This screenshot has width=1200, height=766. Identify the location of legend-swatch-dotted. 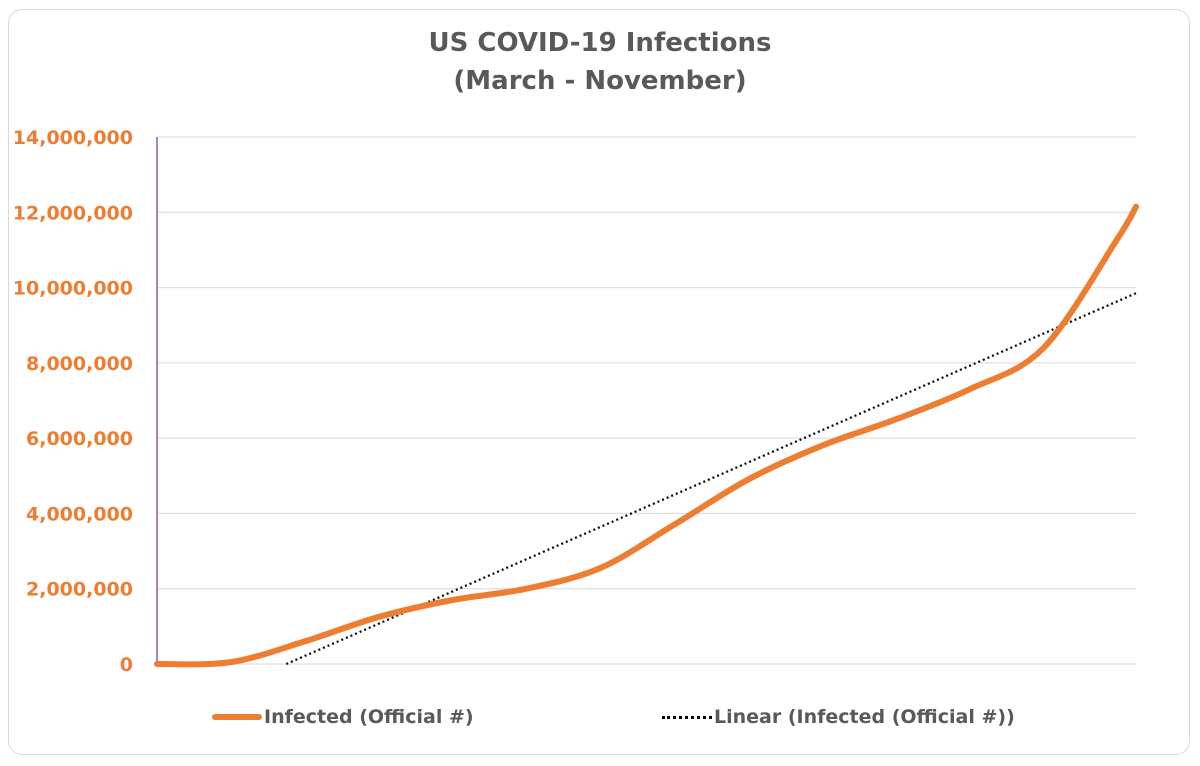
(687, 717).